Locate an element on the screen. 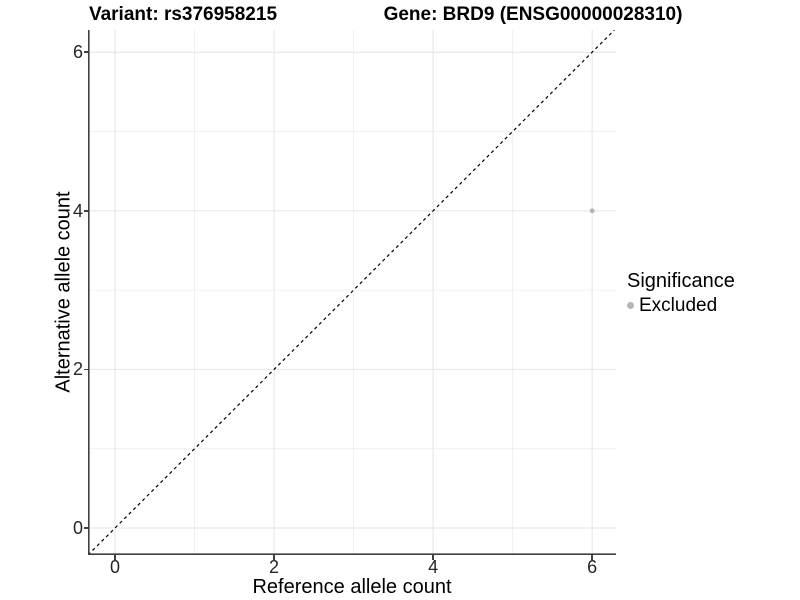 Image resolution: width=800 pixels, height=600 pixels. y-tick-label: 2 is located at coordinates (77, 369).